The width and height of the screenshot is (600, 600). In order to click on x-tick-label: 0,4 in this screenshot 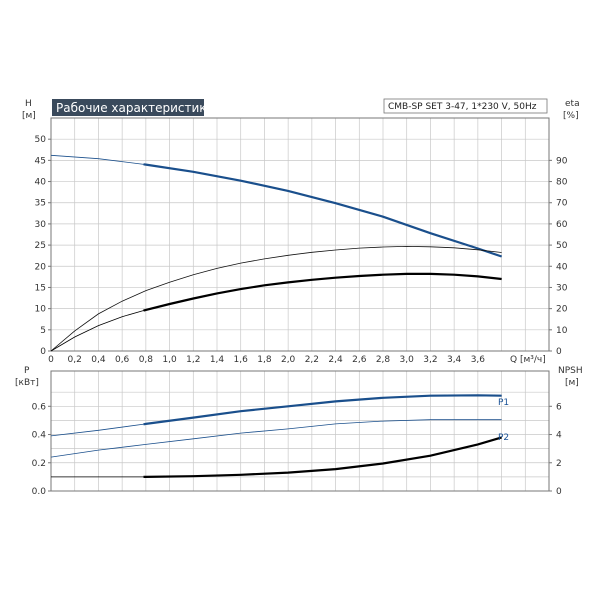, I will do `click(98, 360)`.